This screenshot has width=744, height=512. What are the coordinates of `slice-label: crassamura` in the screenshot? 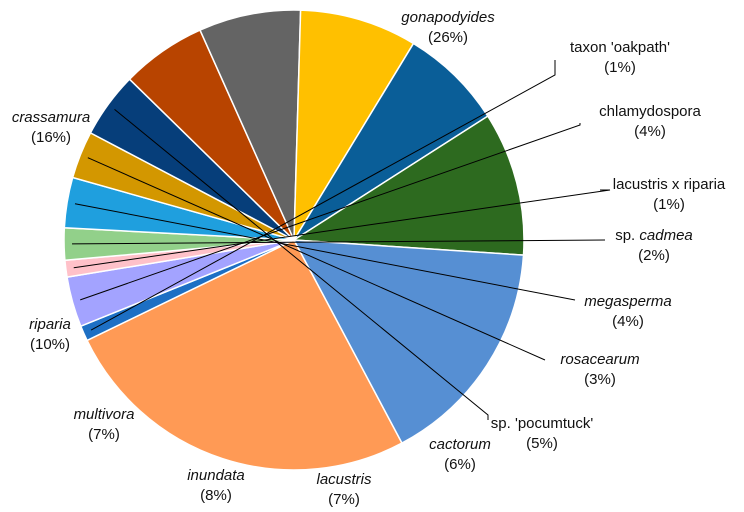 It's located at (51, 117).